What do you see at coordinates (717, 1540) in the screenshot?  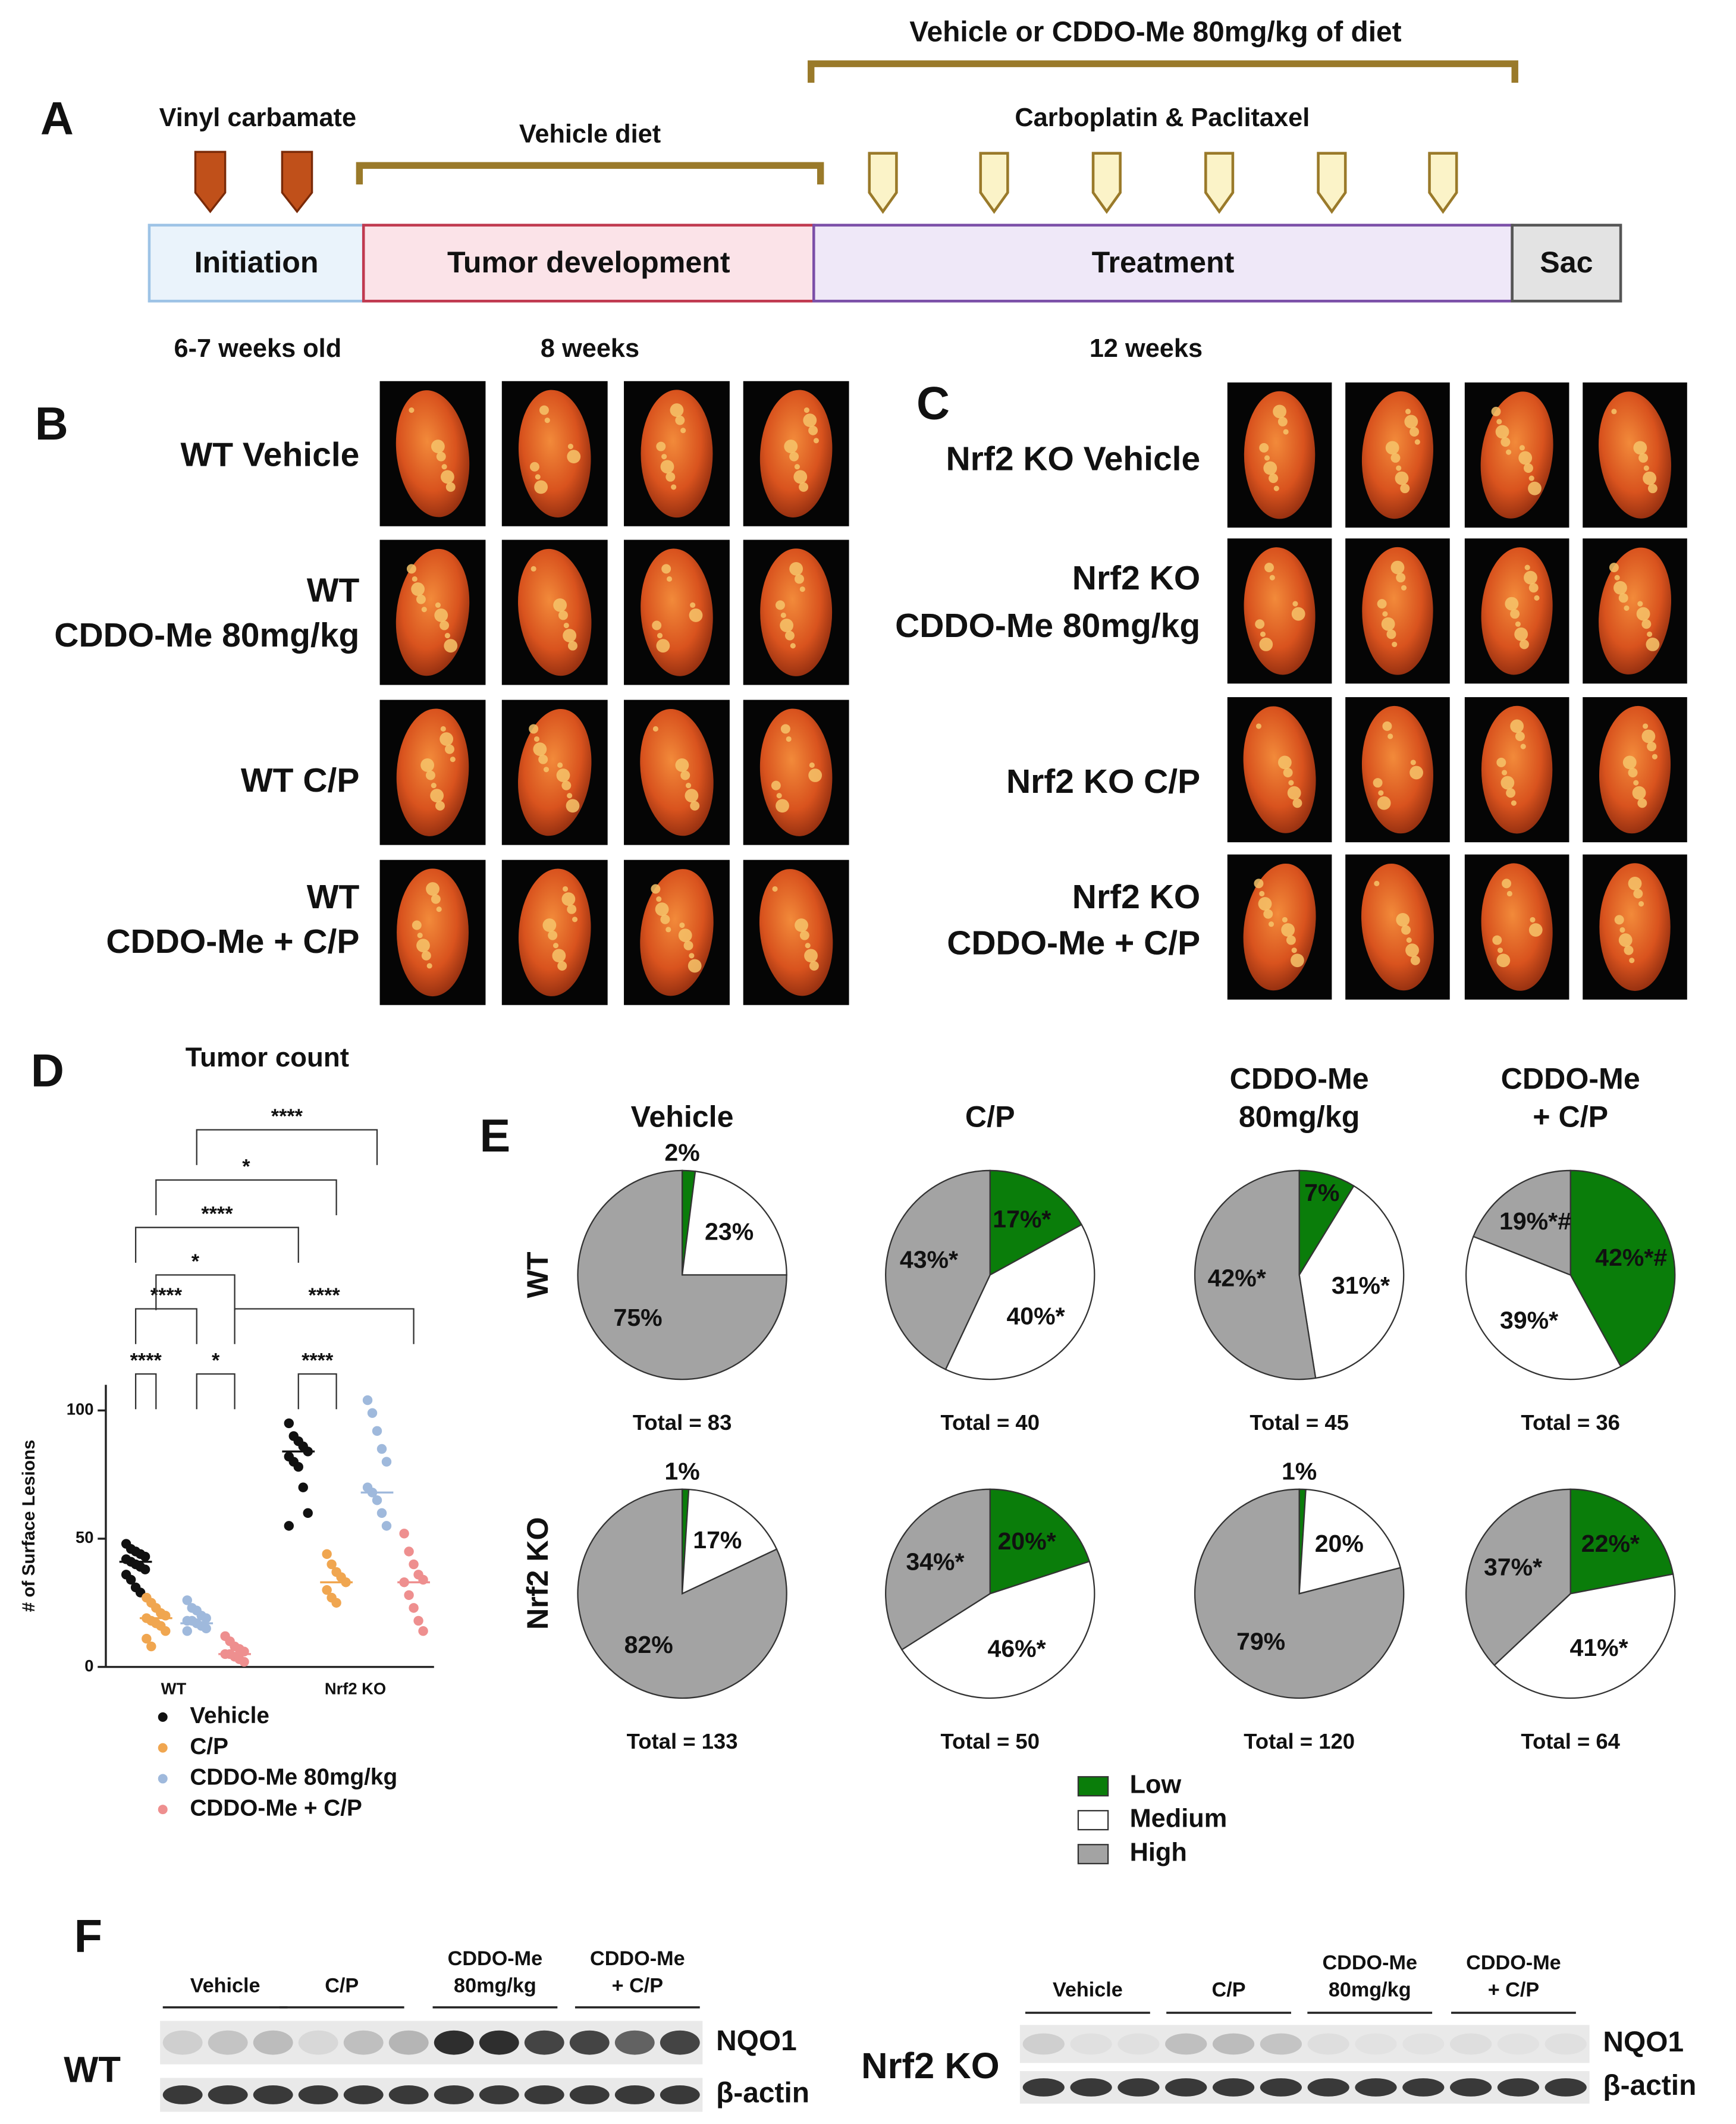 I see `pie-label: 17%` at bounding box center [717, 1540].